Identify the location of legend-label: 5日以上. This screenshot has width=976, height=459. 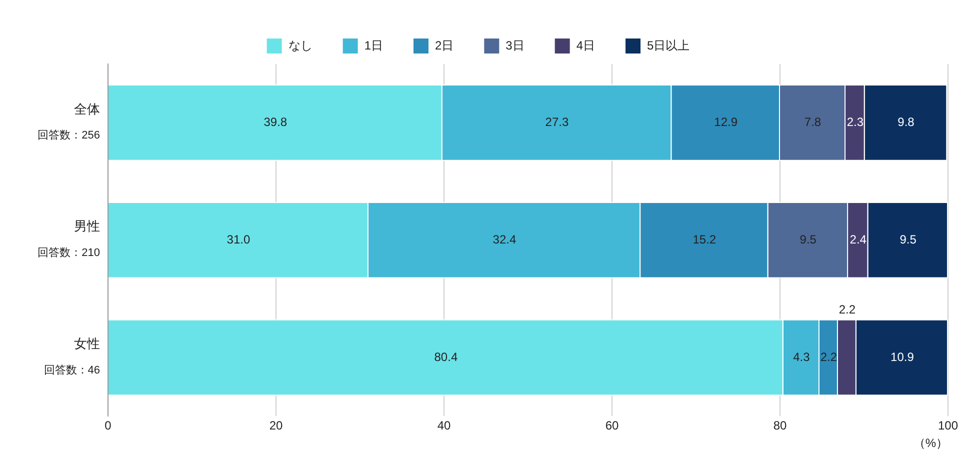
(668, 45).